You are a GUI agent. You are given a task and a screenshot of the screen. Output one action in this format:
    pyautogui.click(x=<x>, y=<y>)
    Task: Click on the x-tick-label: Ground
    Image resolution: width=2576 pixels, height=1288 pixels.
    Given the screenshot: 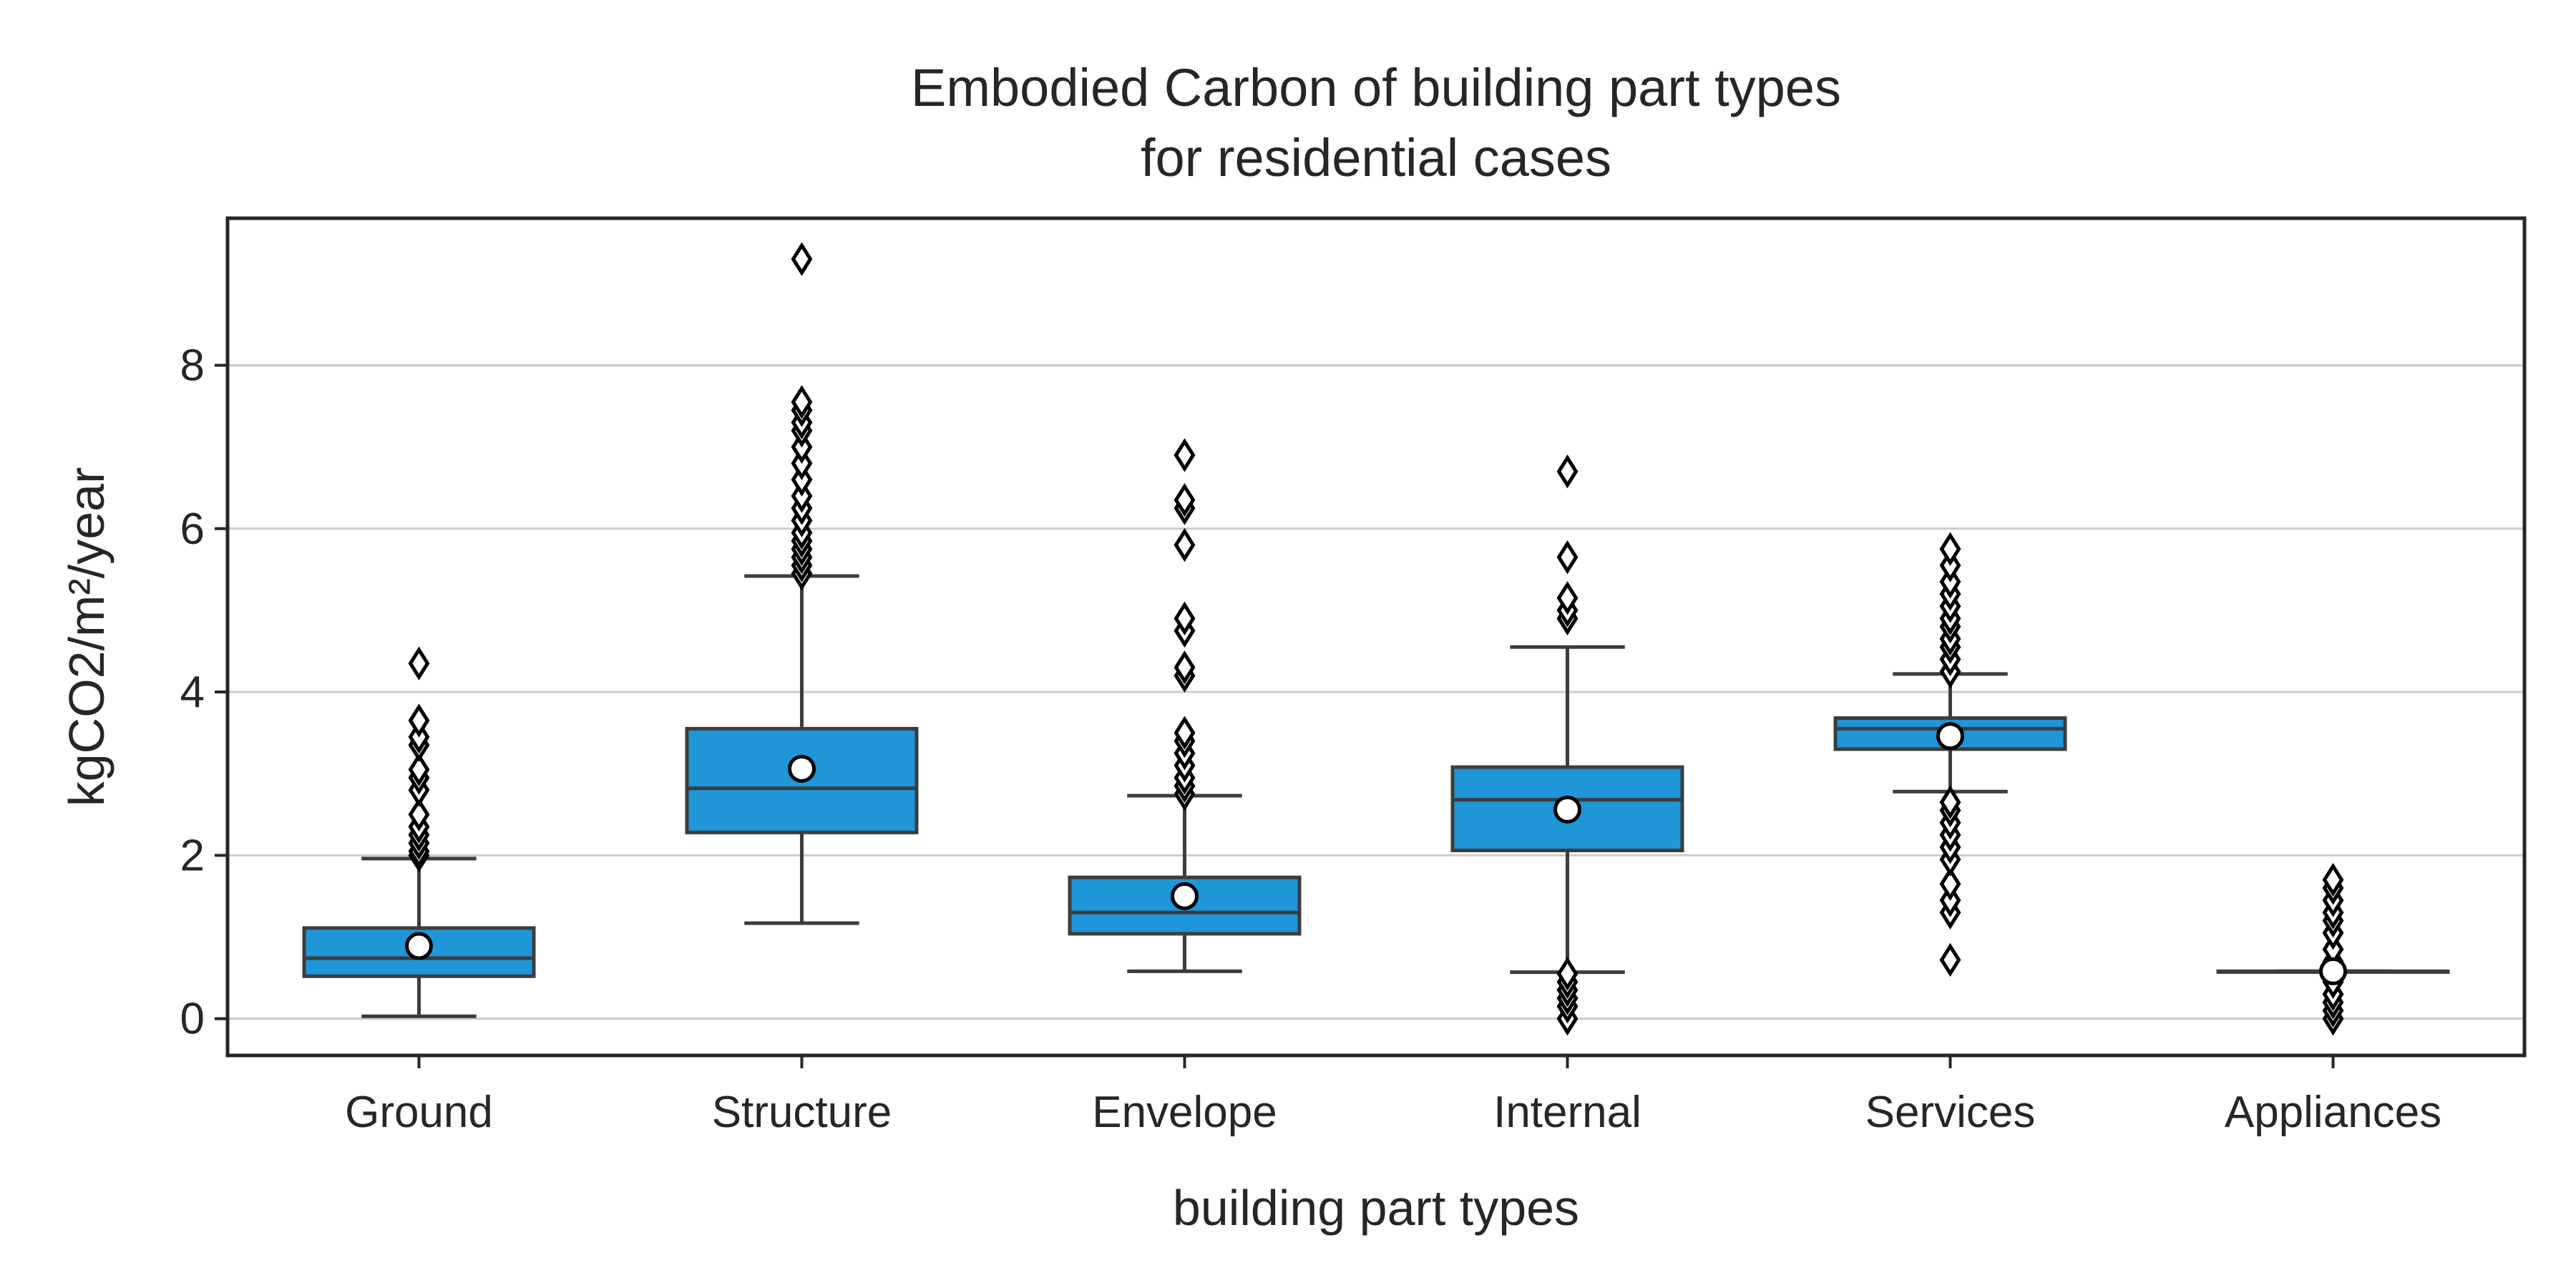 What is the action you would take?
    pyautogui.click(x=419, y=1112)
    